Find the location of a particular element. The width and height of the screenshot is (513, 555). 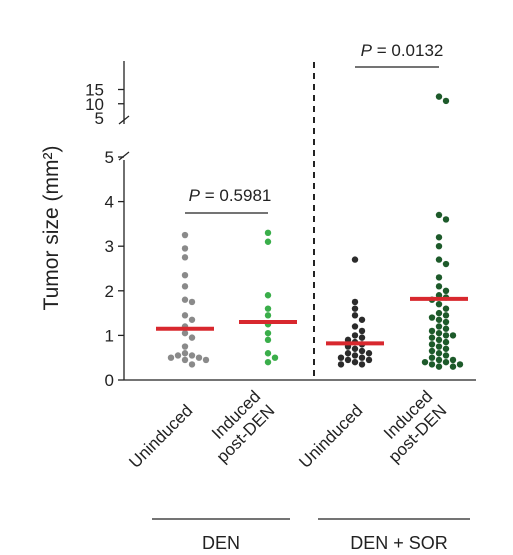

group-label: DEN is located at coordinates (221, 543).